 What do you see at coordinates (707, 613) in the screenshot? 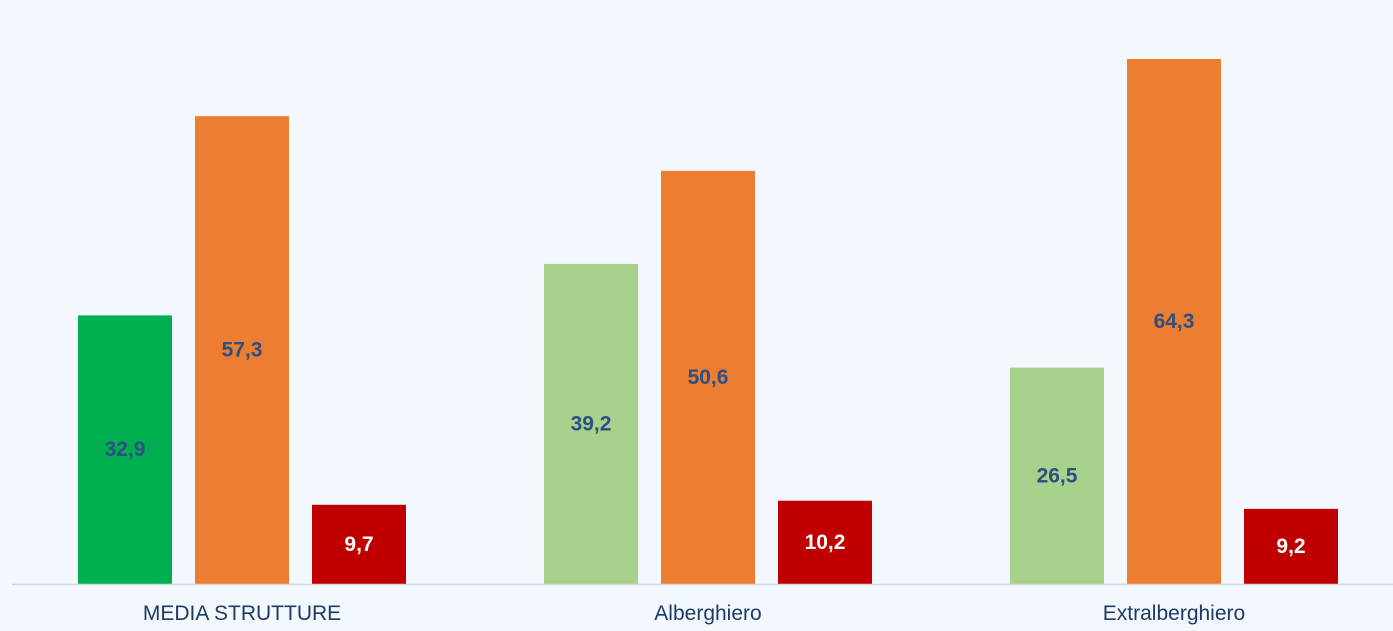
I see `category-label-2: Alberghiero` at bounding box center [707, 613].